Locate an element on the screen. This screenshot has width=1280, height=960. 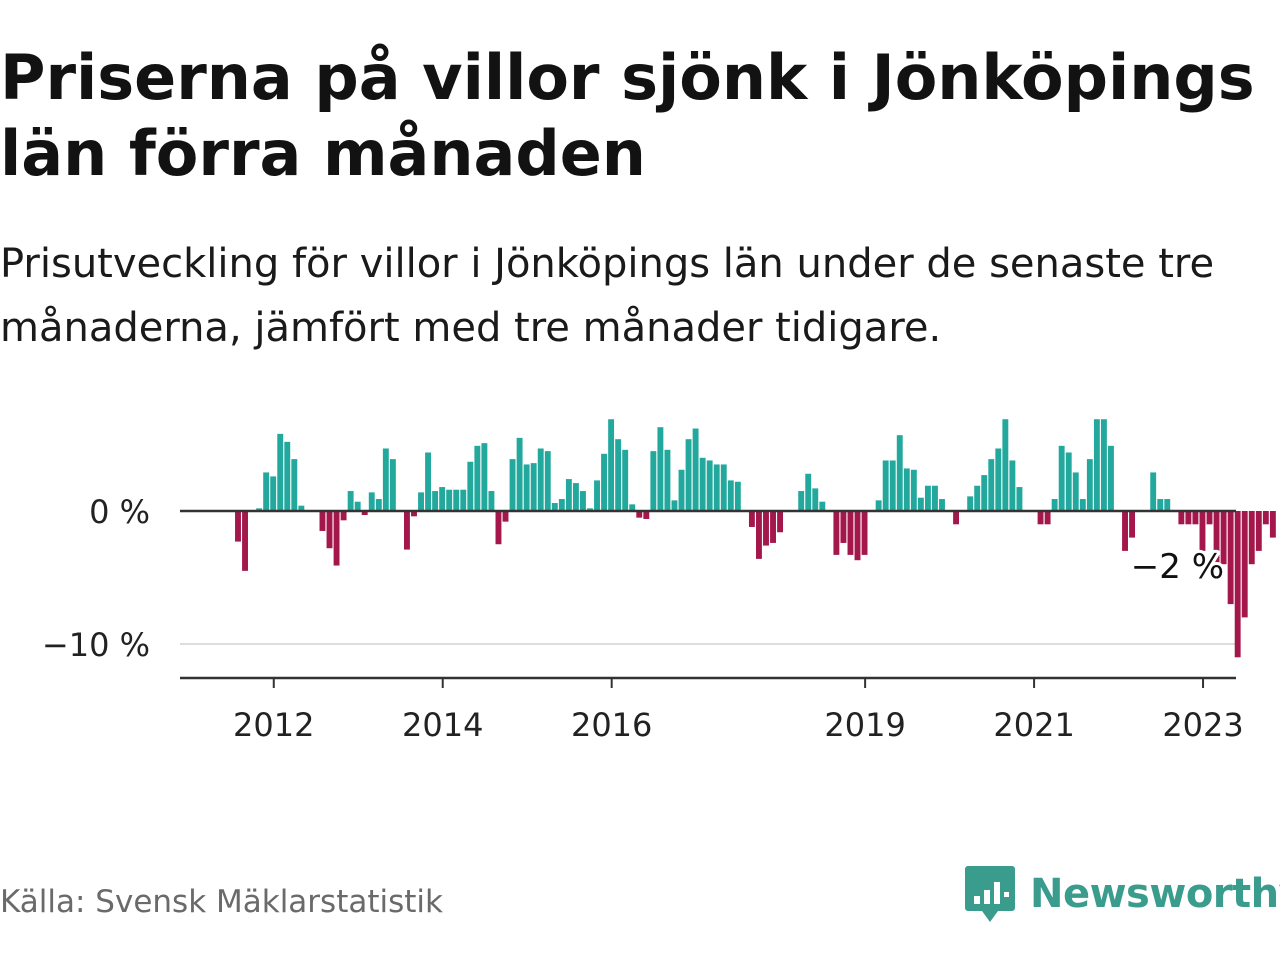
x-tick-label: 2012 is located at coordinates (273, 725).